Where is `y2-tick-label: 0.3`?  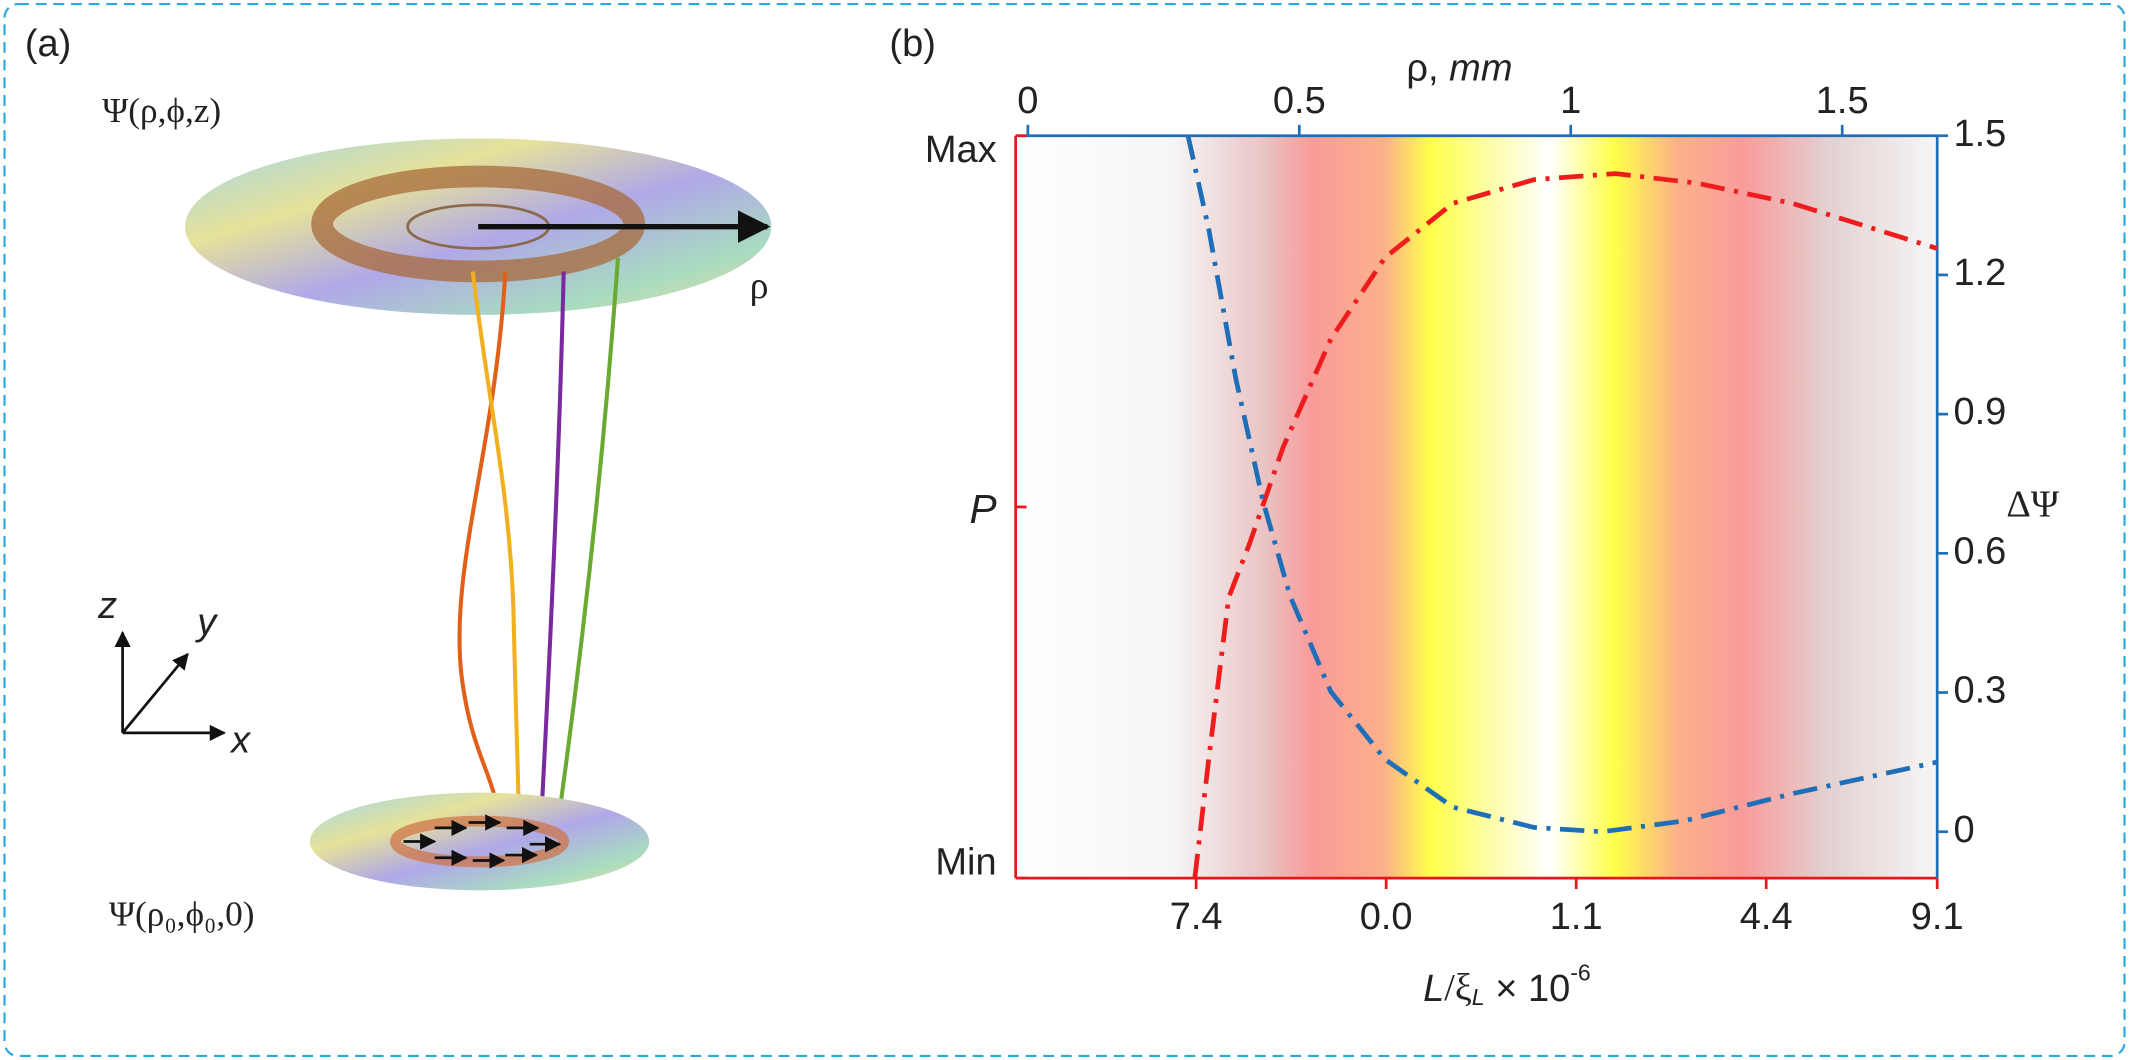 y2-tick-label: 0.3 is located at coordinates (1979, 691).